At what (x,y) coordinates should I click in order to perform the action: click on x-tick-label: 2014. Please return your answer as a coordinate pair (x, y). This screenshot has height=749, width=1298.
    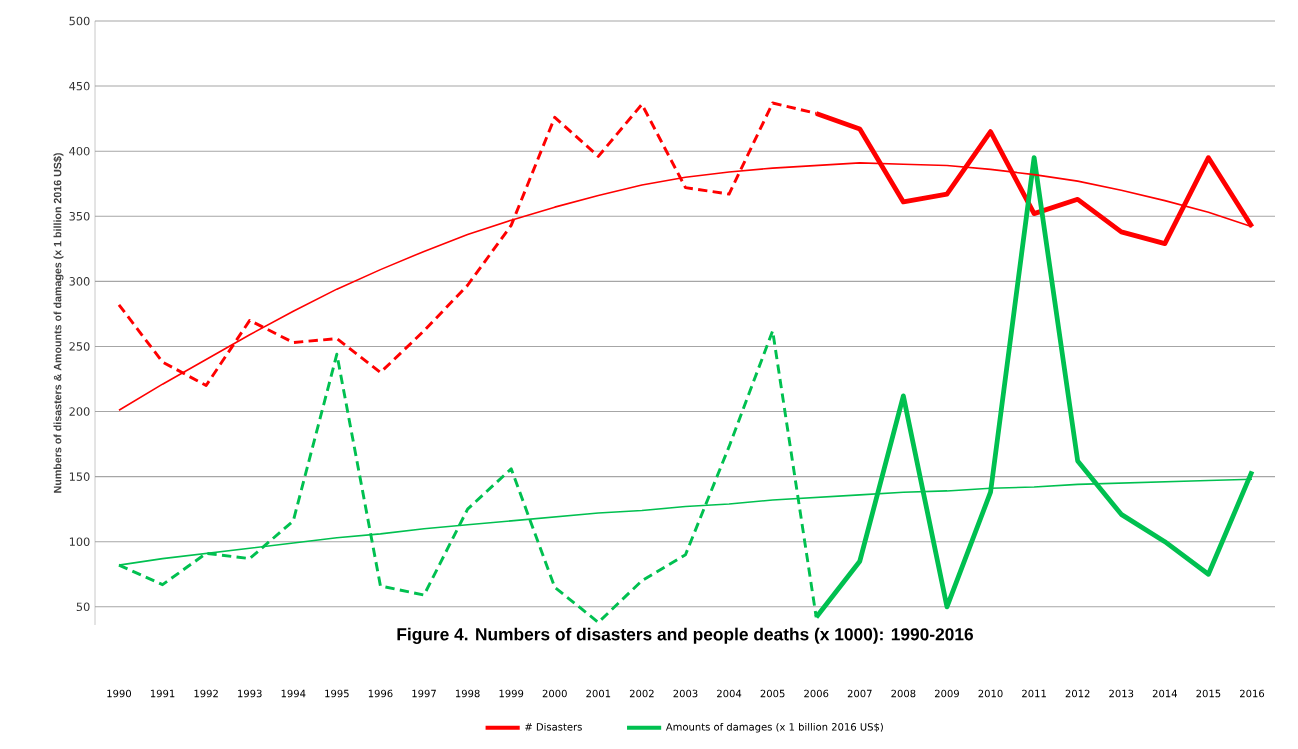
    Looking at the image, I should click on (1164, 693).